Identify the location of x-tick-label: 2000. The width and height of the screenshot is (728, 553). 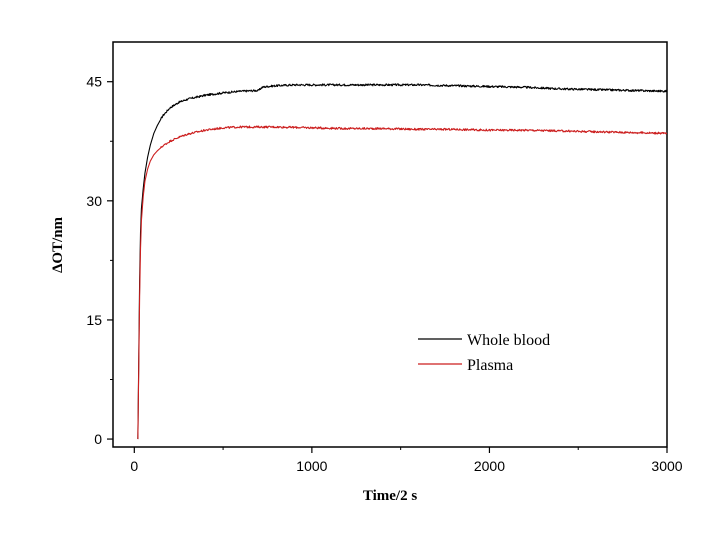
(489, 466).